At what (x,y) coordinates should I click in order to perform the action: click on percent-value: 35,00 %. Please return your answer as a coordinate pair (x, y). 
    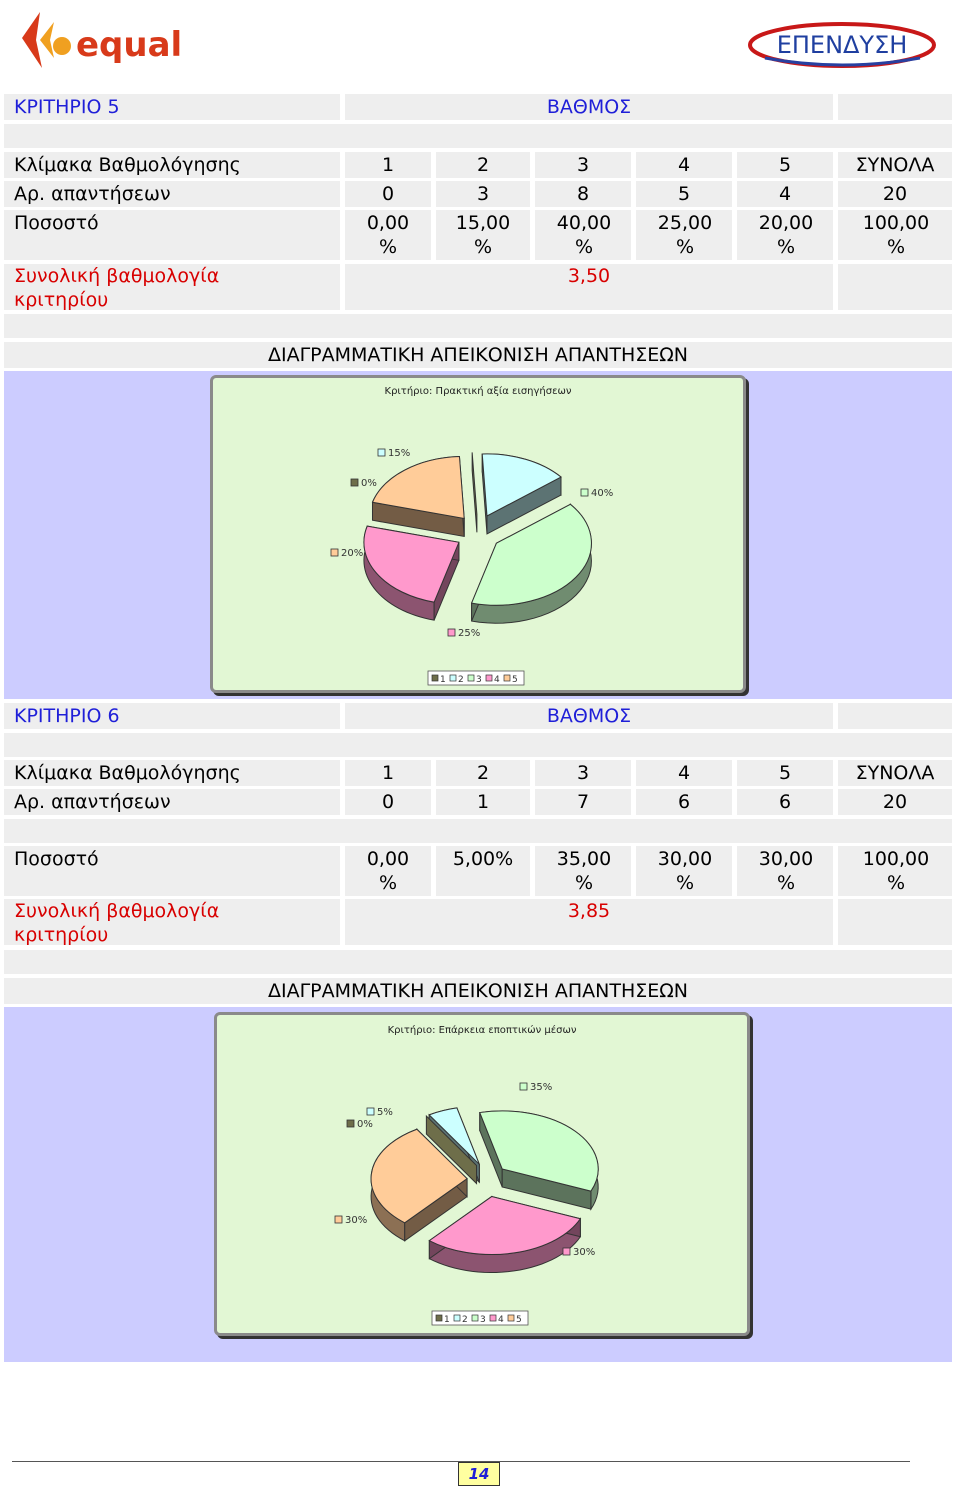
    Looking at the image, I should click on (584, 871).